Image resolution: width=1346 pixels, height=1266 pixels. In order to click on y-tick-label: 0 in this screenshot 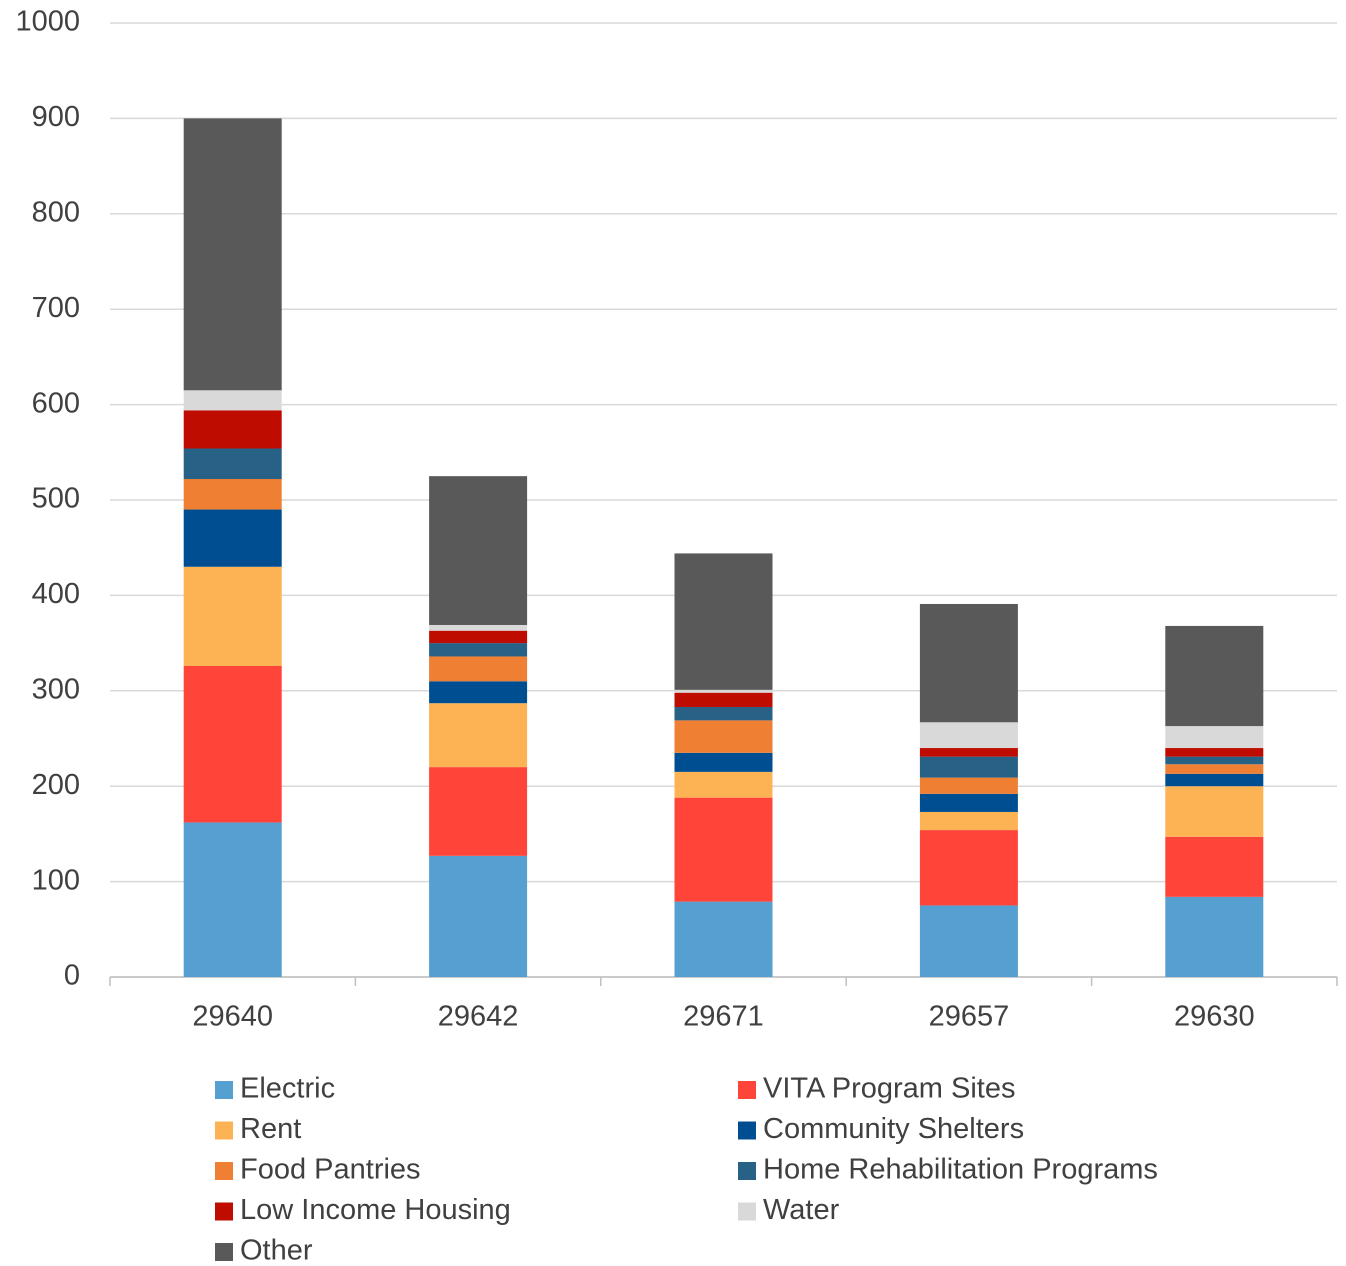, I will do `click(72, 976)`.